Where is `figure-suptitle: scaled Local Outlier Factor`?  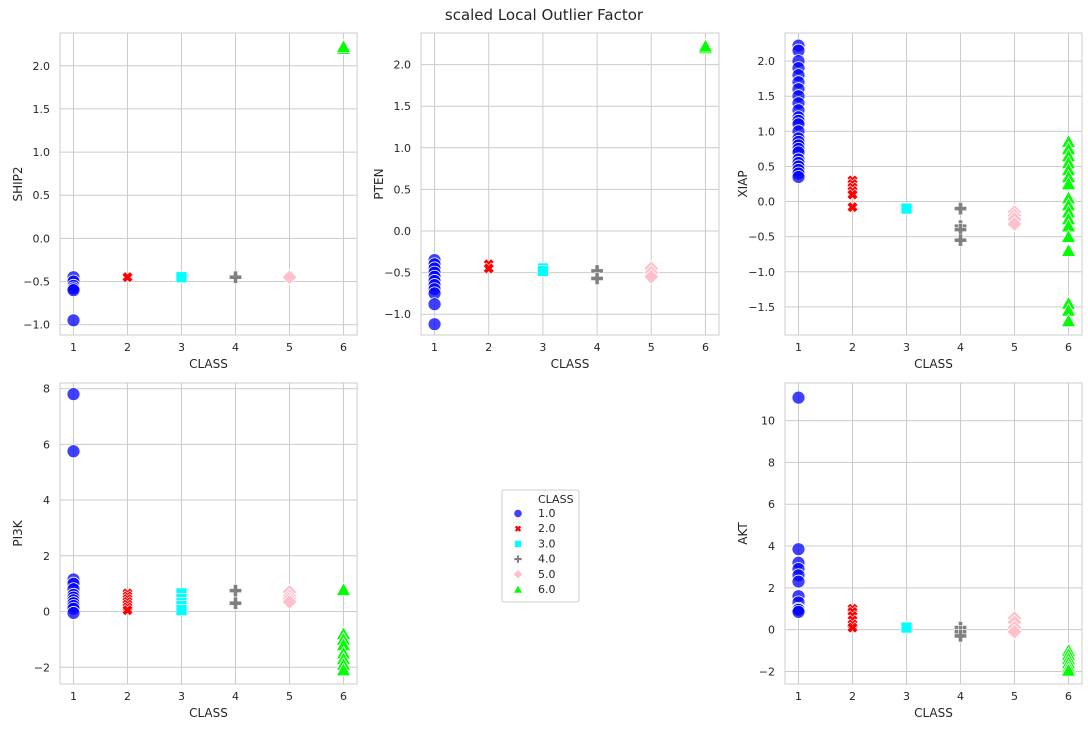
figure-suptitle: scaled Local Outlier Factor is located at coordinates (544, 15).